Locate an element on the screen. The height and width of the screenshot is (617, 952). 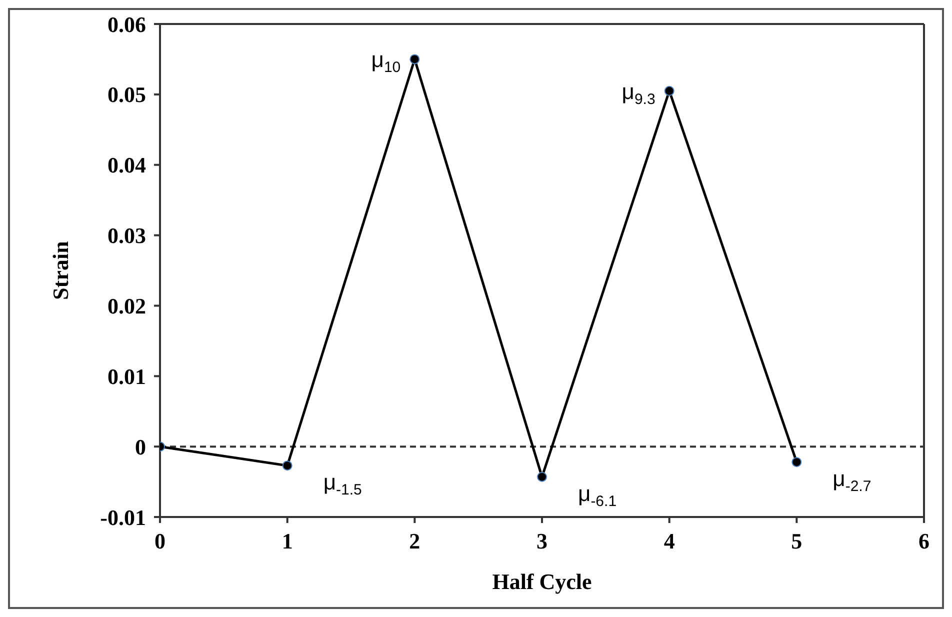
x-tick-label: 0 is located at coordinates (160, 541).